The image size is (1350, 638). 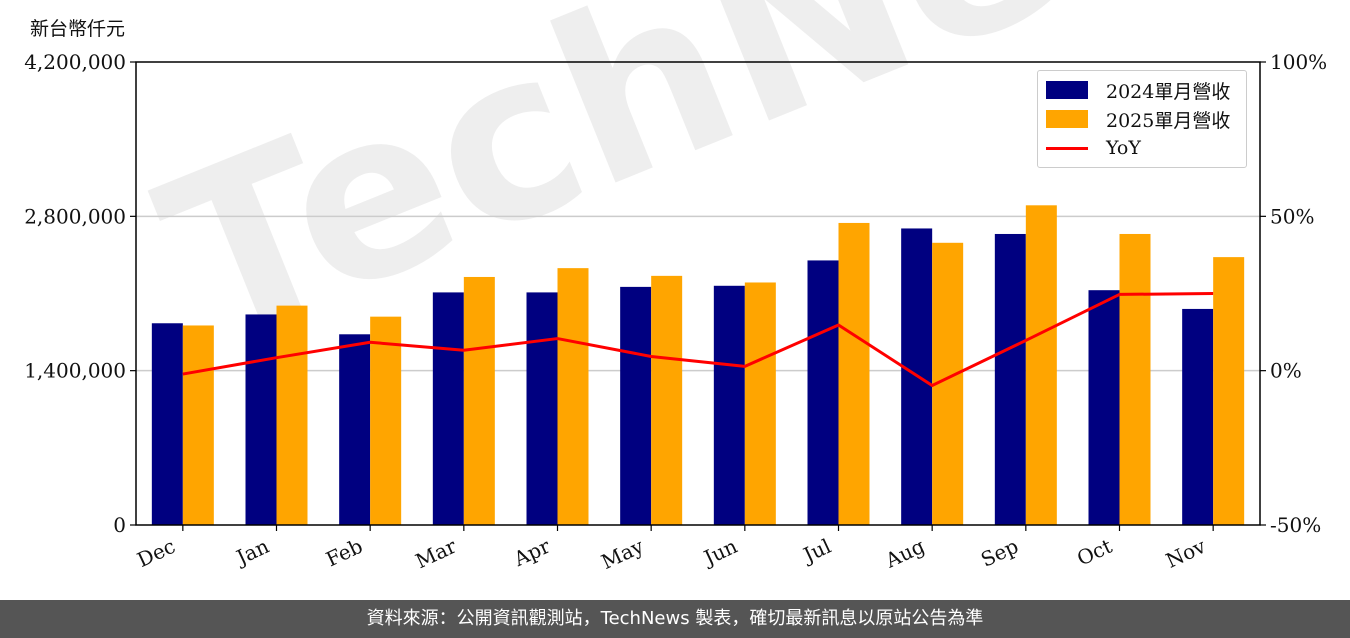 What do you see at coordinates (1123, 148) in the screenshot?
I see `legend-label-yoy: YoY` at bounding box center [1123, 148].